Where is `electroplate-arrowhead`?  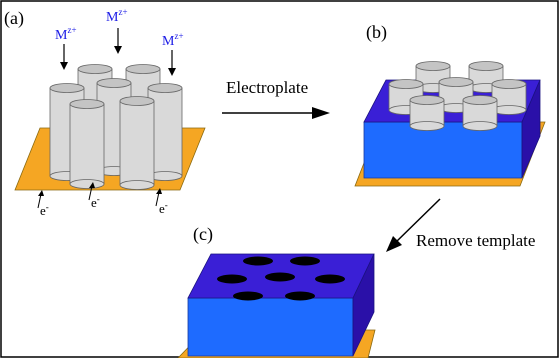
electroplate-arrowhead is located at coordinates (321, 113).